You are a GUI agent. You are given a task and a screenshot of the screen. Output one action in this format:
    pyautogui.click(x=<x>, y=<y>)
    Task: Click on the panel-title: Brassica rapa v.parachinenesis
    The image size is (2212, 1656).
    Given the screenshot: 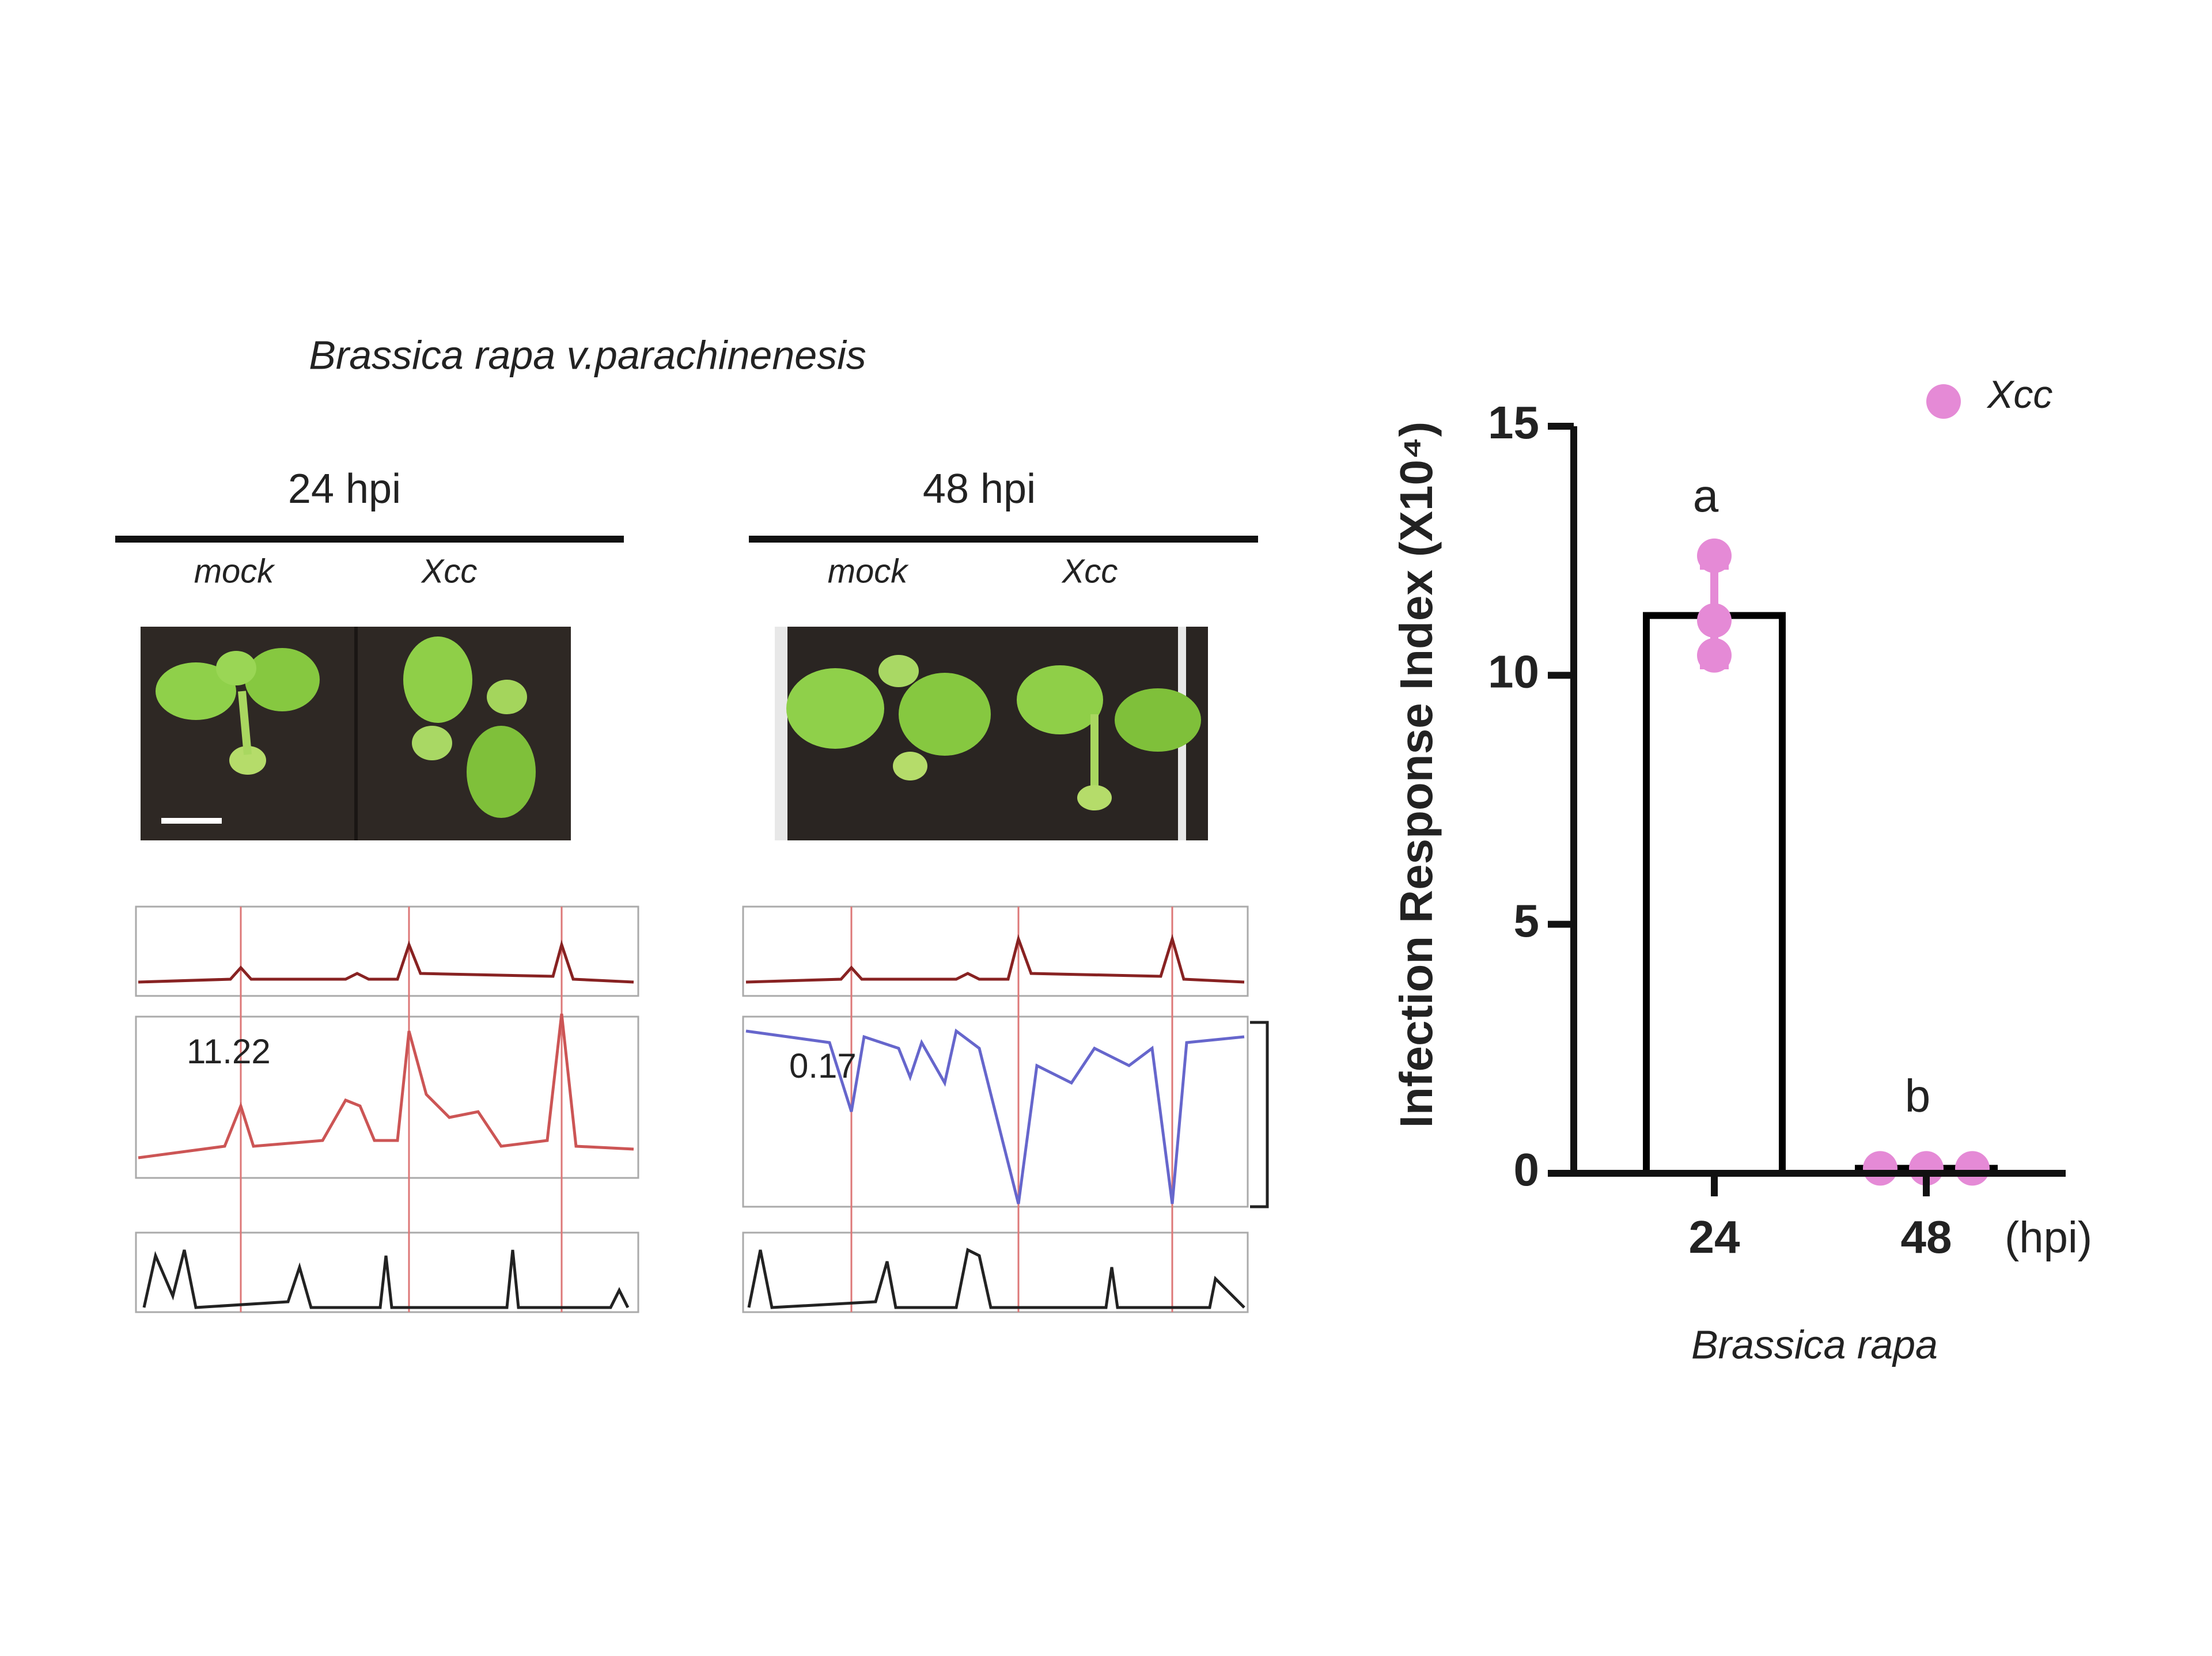 What is the action you would take?
    pyautogui.click(x=587, y=354)
    